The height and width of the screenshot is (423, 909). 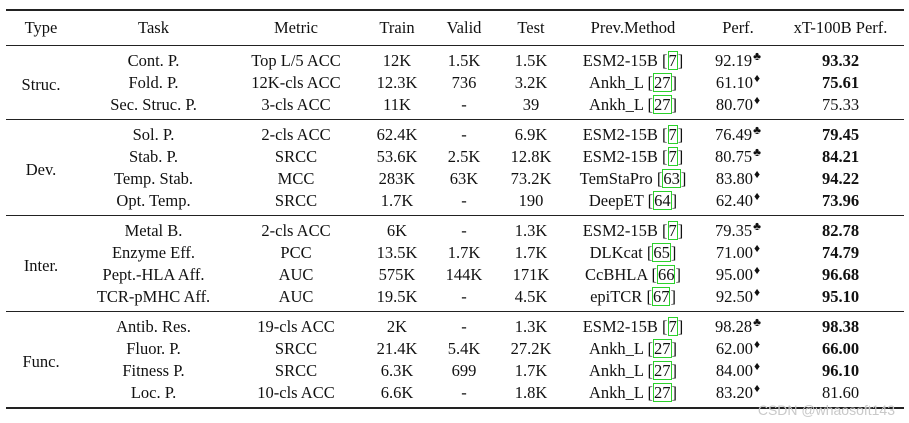 What do you see at coordinates (464, 274) in the screenshot?
I see `valid-cell: 144K` at bounding box center [464, 274].